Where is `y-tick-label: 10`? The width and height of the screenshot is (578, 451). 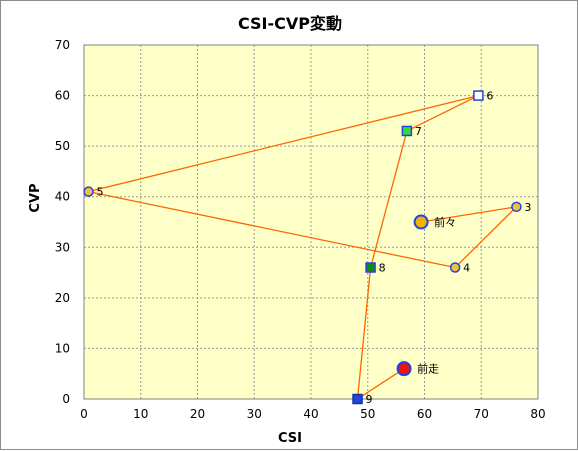
y-tick-label: 10 is located at coordinates (62, 348).